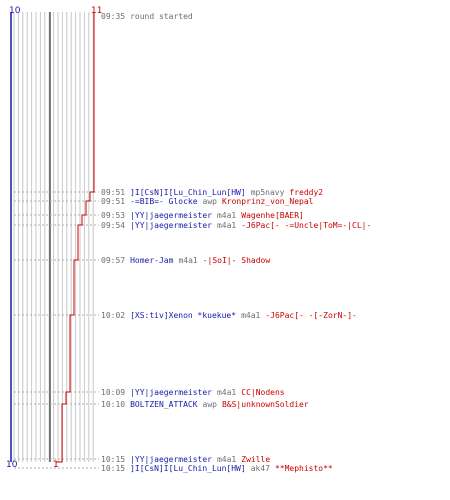 The height and width of the screenshot is (500, 450). What do you see at coordinates (113, 392) in the screenshot?
I see `event-time: 10:09` at bounding box center [113, 392].